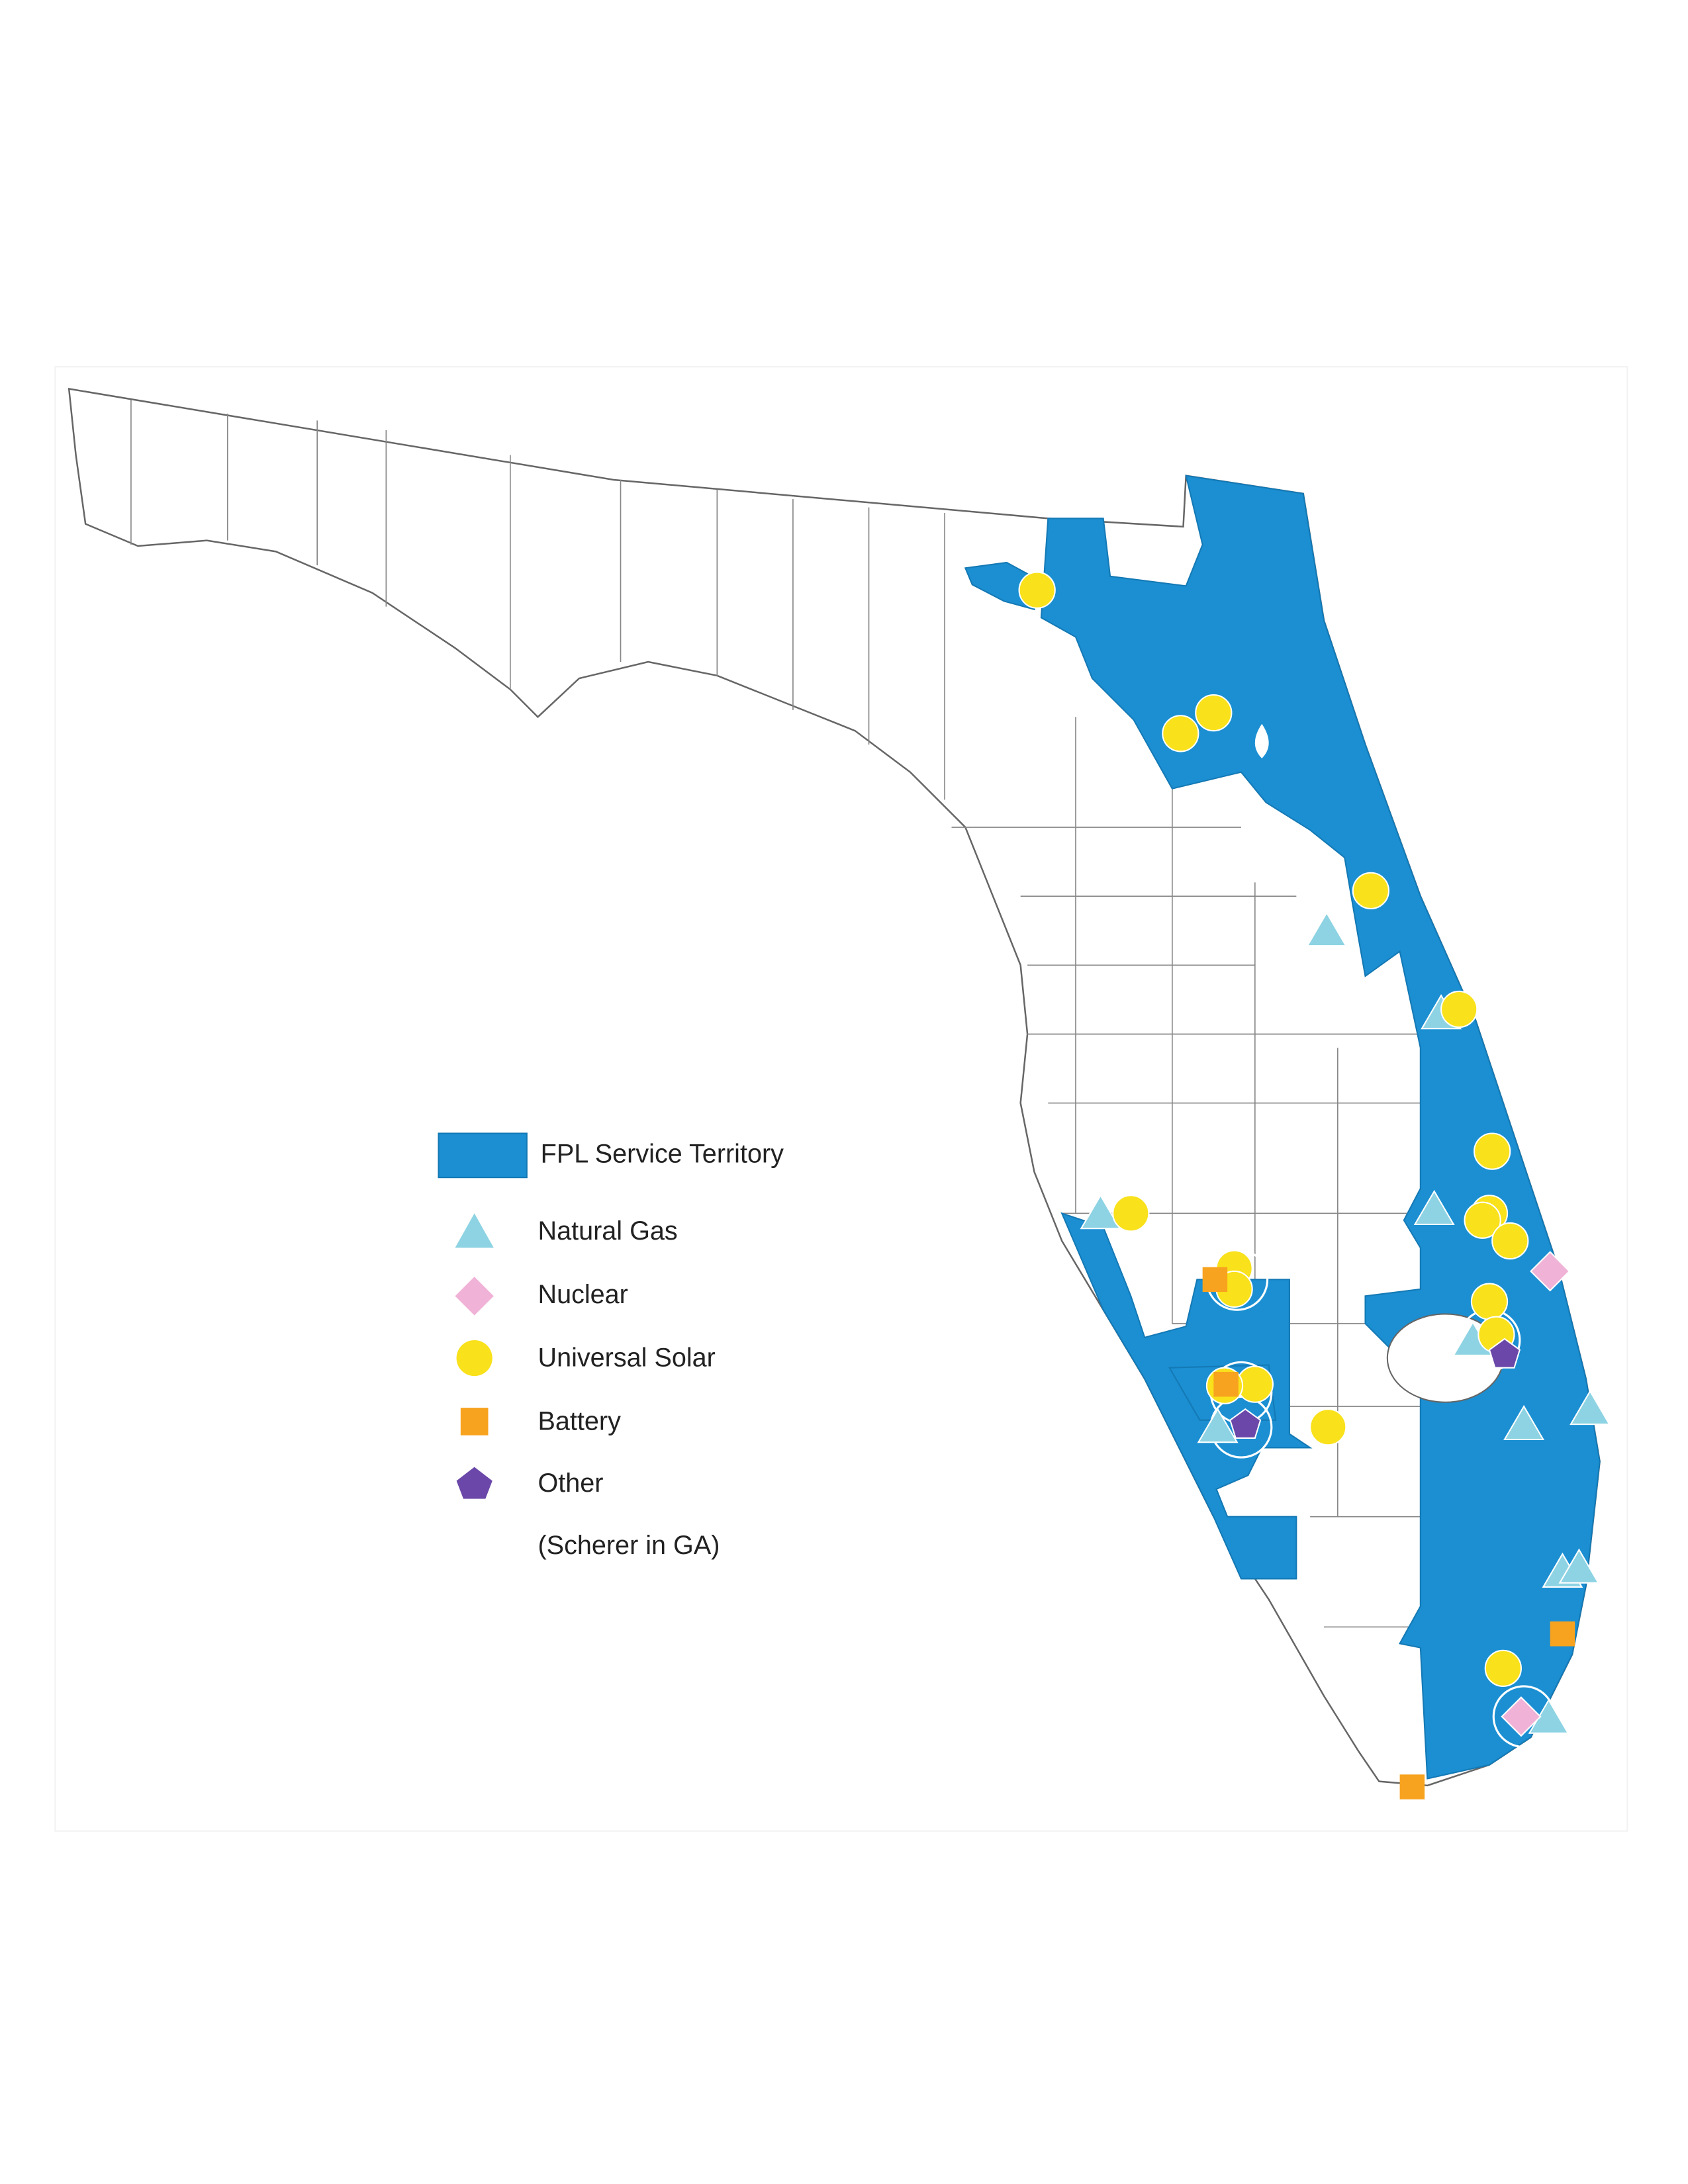  Describe the element at coordinates (583, 1294) in the screenshot. I see `legend-label: Nuclear` at that location.